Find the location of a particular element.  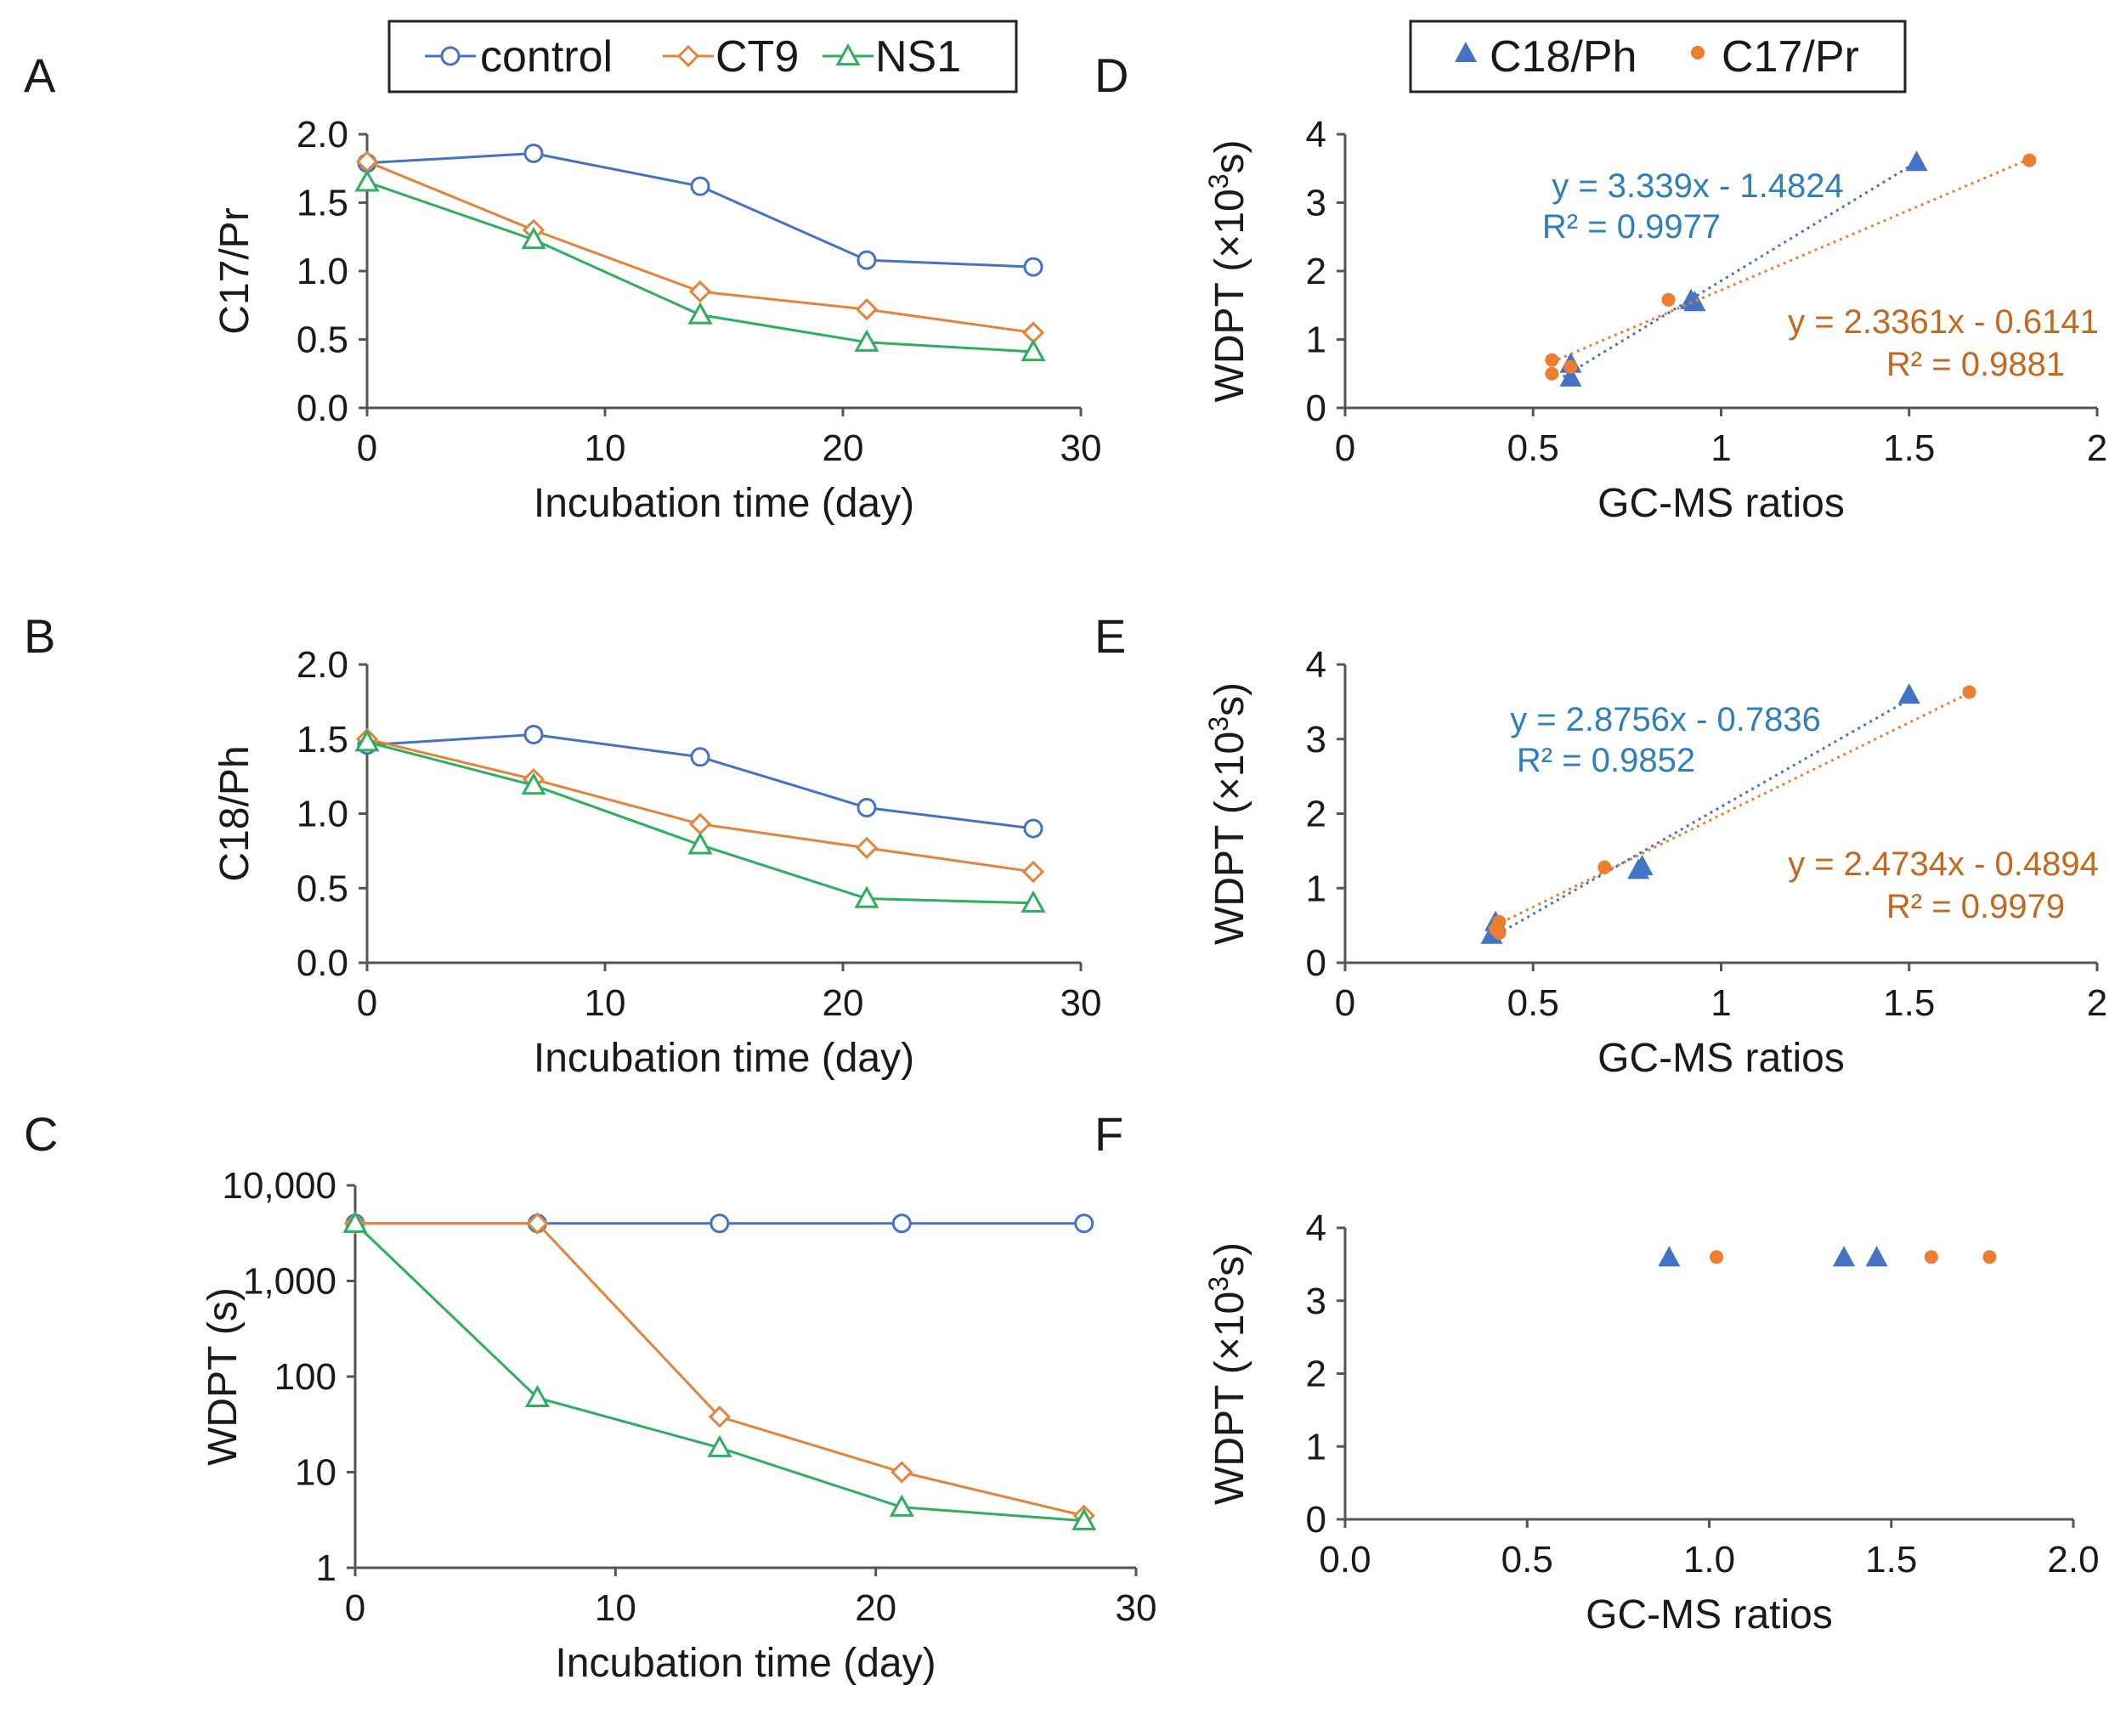

panel-label-e: E is located at coordinates (1110, 636).